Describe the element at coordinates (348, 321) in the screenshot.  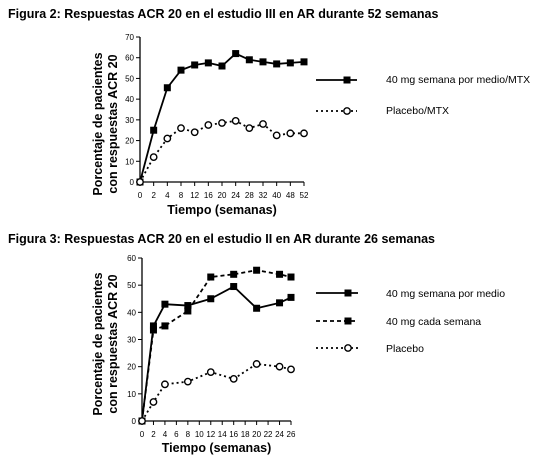
I see `chart2-legend-2-marker` at that location.